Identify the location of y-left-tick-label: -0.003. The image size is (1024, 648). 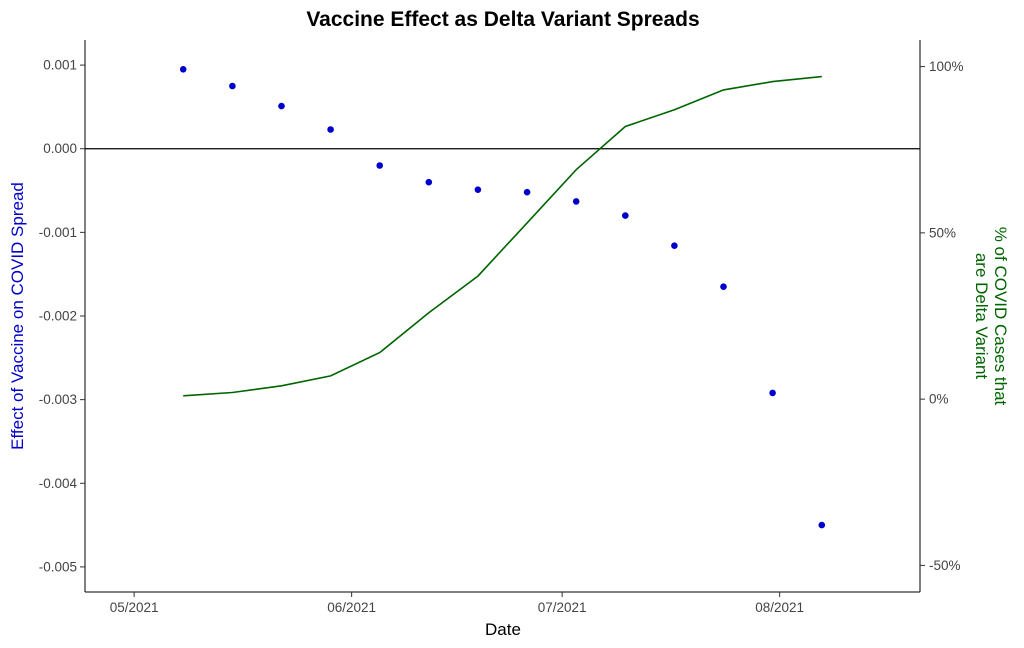
(58, 399).